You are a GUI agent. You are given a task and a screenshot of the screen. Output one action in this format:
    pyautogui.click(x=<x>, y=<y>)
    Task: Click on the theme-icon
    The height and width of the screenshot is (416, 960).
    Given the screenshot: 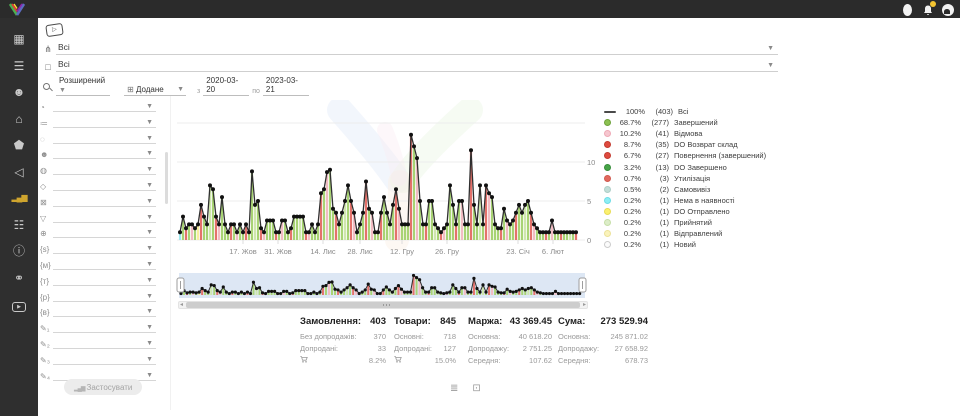 What is the action you would take?
    pyautogui.click(x=948, y=9)
    